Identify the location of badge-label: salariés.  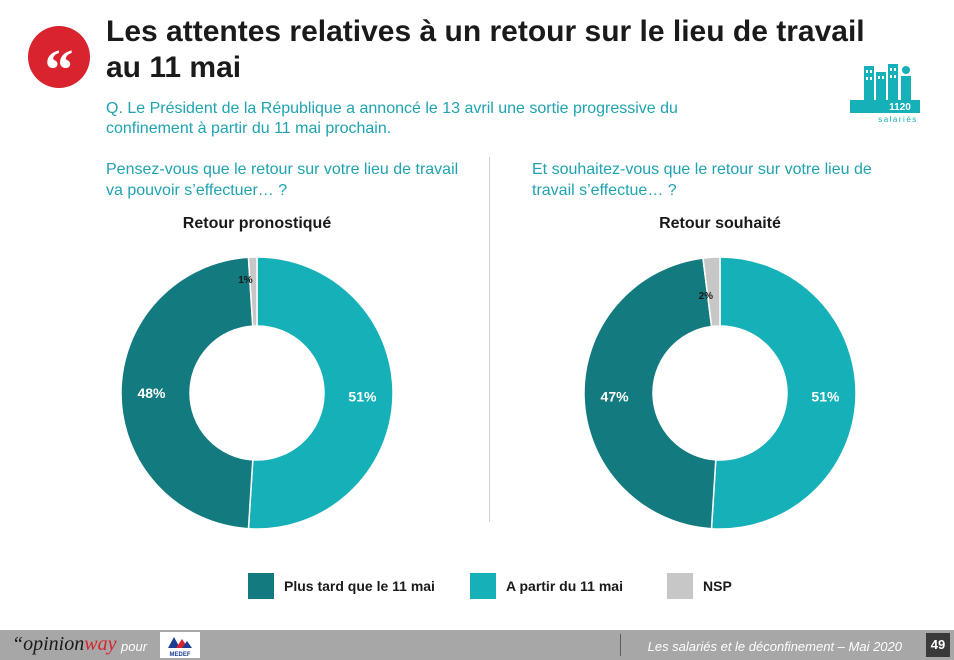
(898, 119).